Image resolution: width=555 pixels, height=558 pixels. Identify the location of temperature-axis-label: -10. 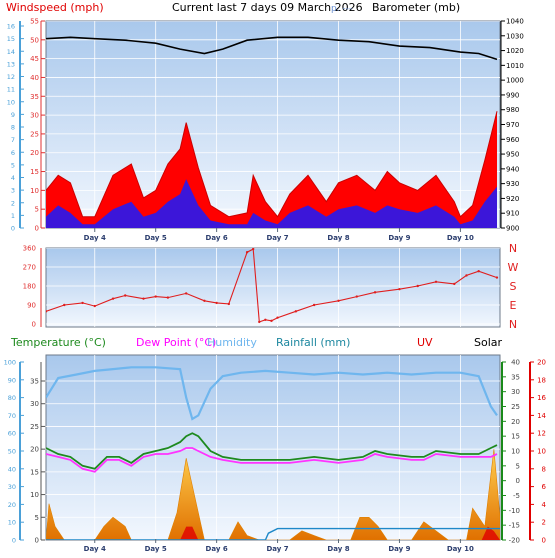
(514, 511).